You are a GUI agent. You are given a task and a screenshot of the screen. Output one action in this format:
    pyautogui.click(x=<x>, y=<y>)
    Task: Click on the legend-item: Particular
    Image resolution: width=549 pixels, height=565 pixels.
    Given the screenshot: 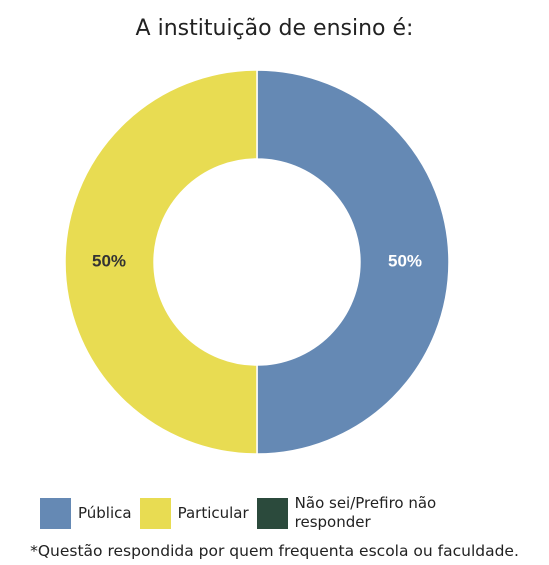 What is the action you would take?
    pyautogui.click(x=194, y=513)
    